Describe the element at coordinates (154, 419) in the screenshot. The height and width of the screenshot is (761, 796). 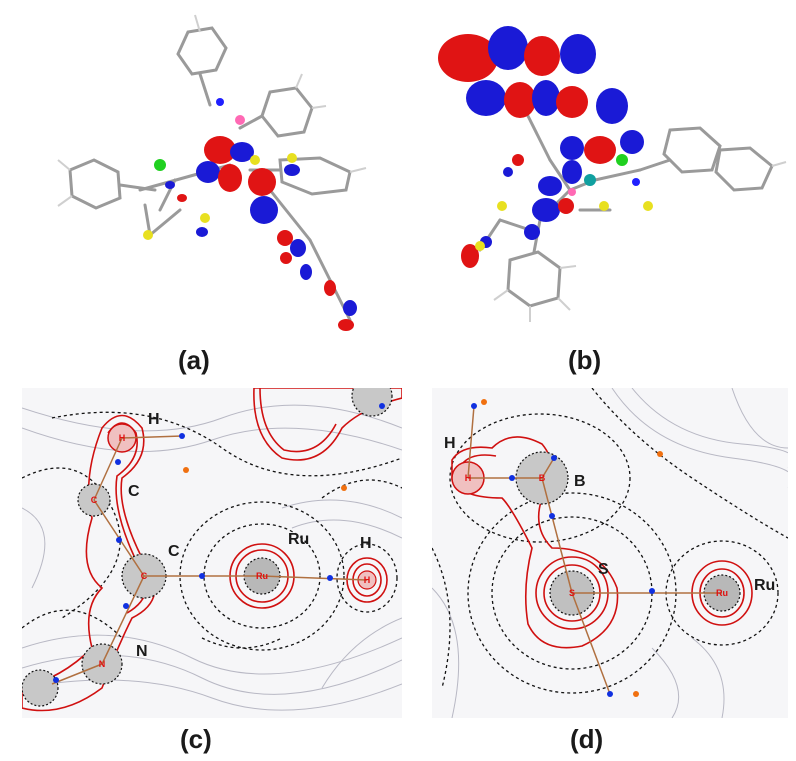
I see `label-h-top: H` at that location.